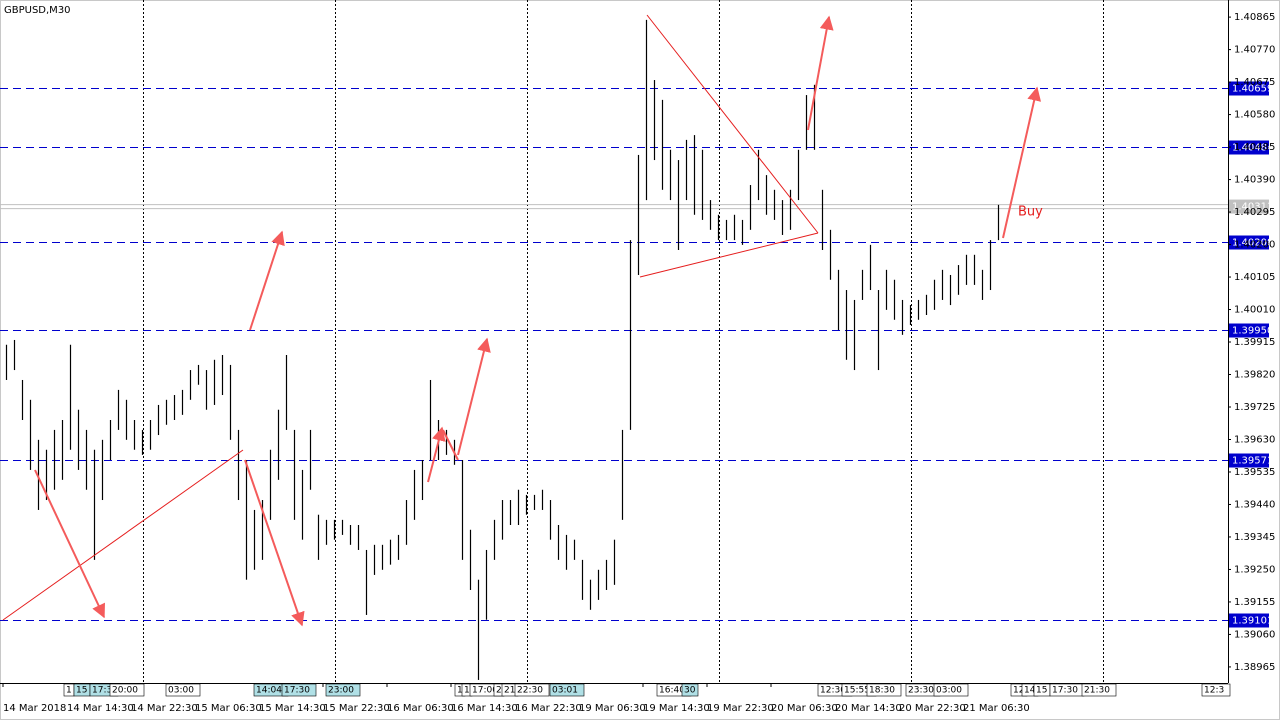 Image resolution: width=1280 pixels, height=720 pixels. What do you see at coordinates (1254, 634) in the screenshot?
I see `y-tick-label: 1.39060` at bounding box center [1254, 634].